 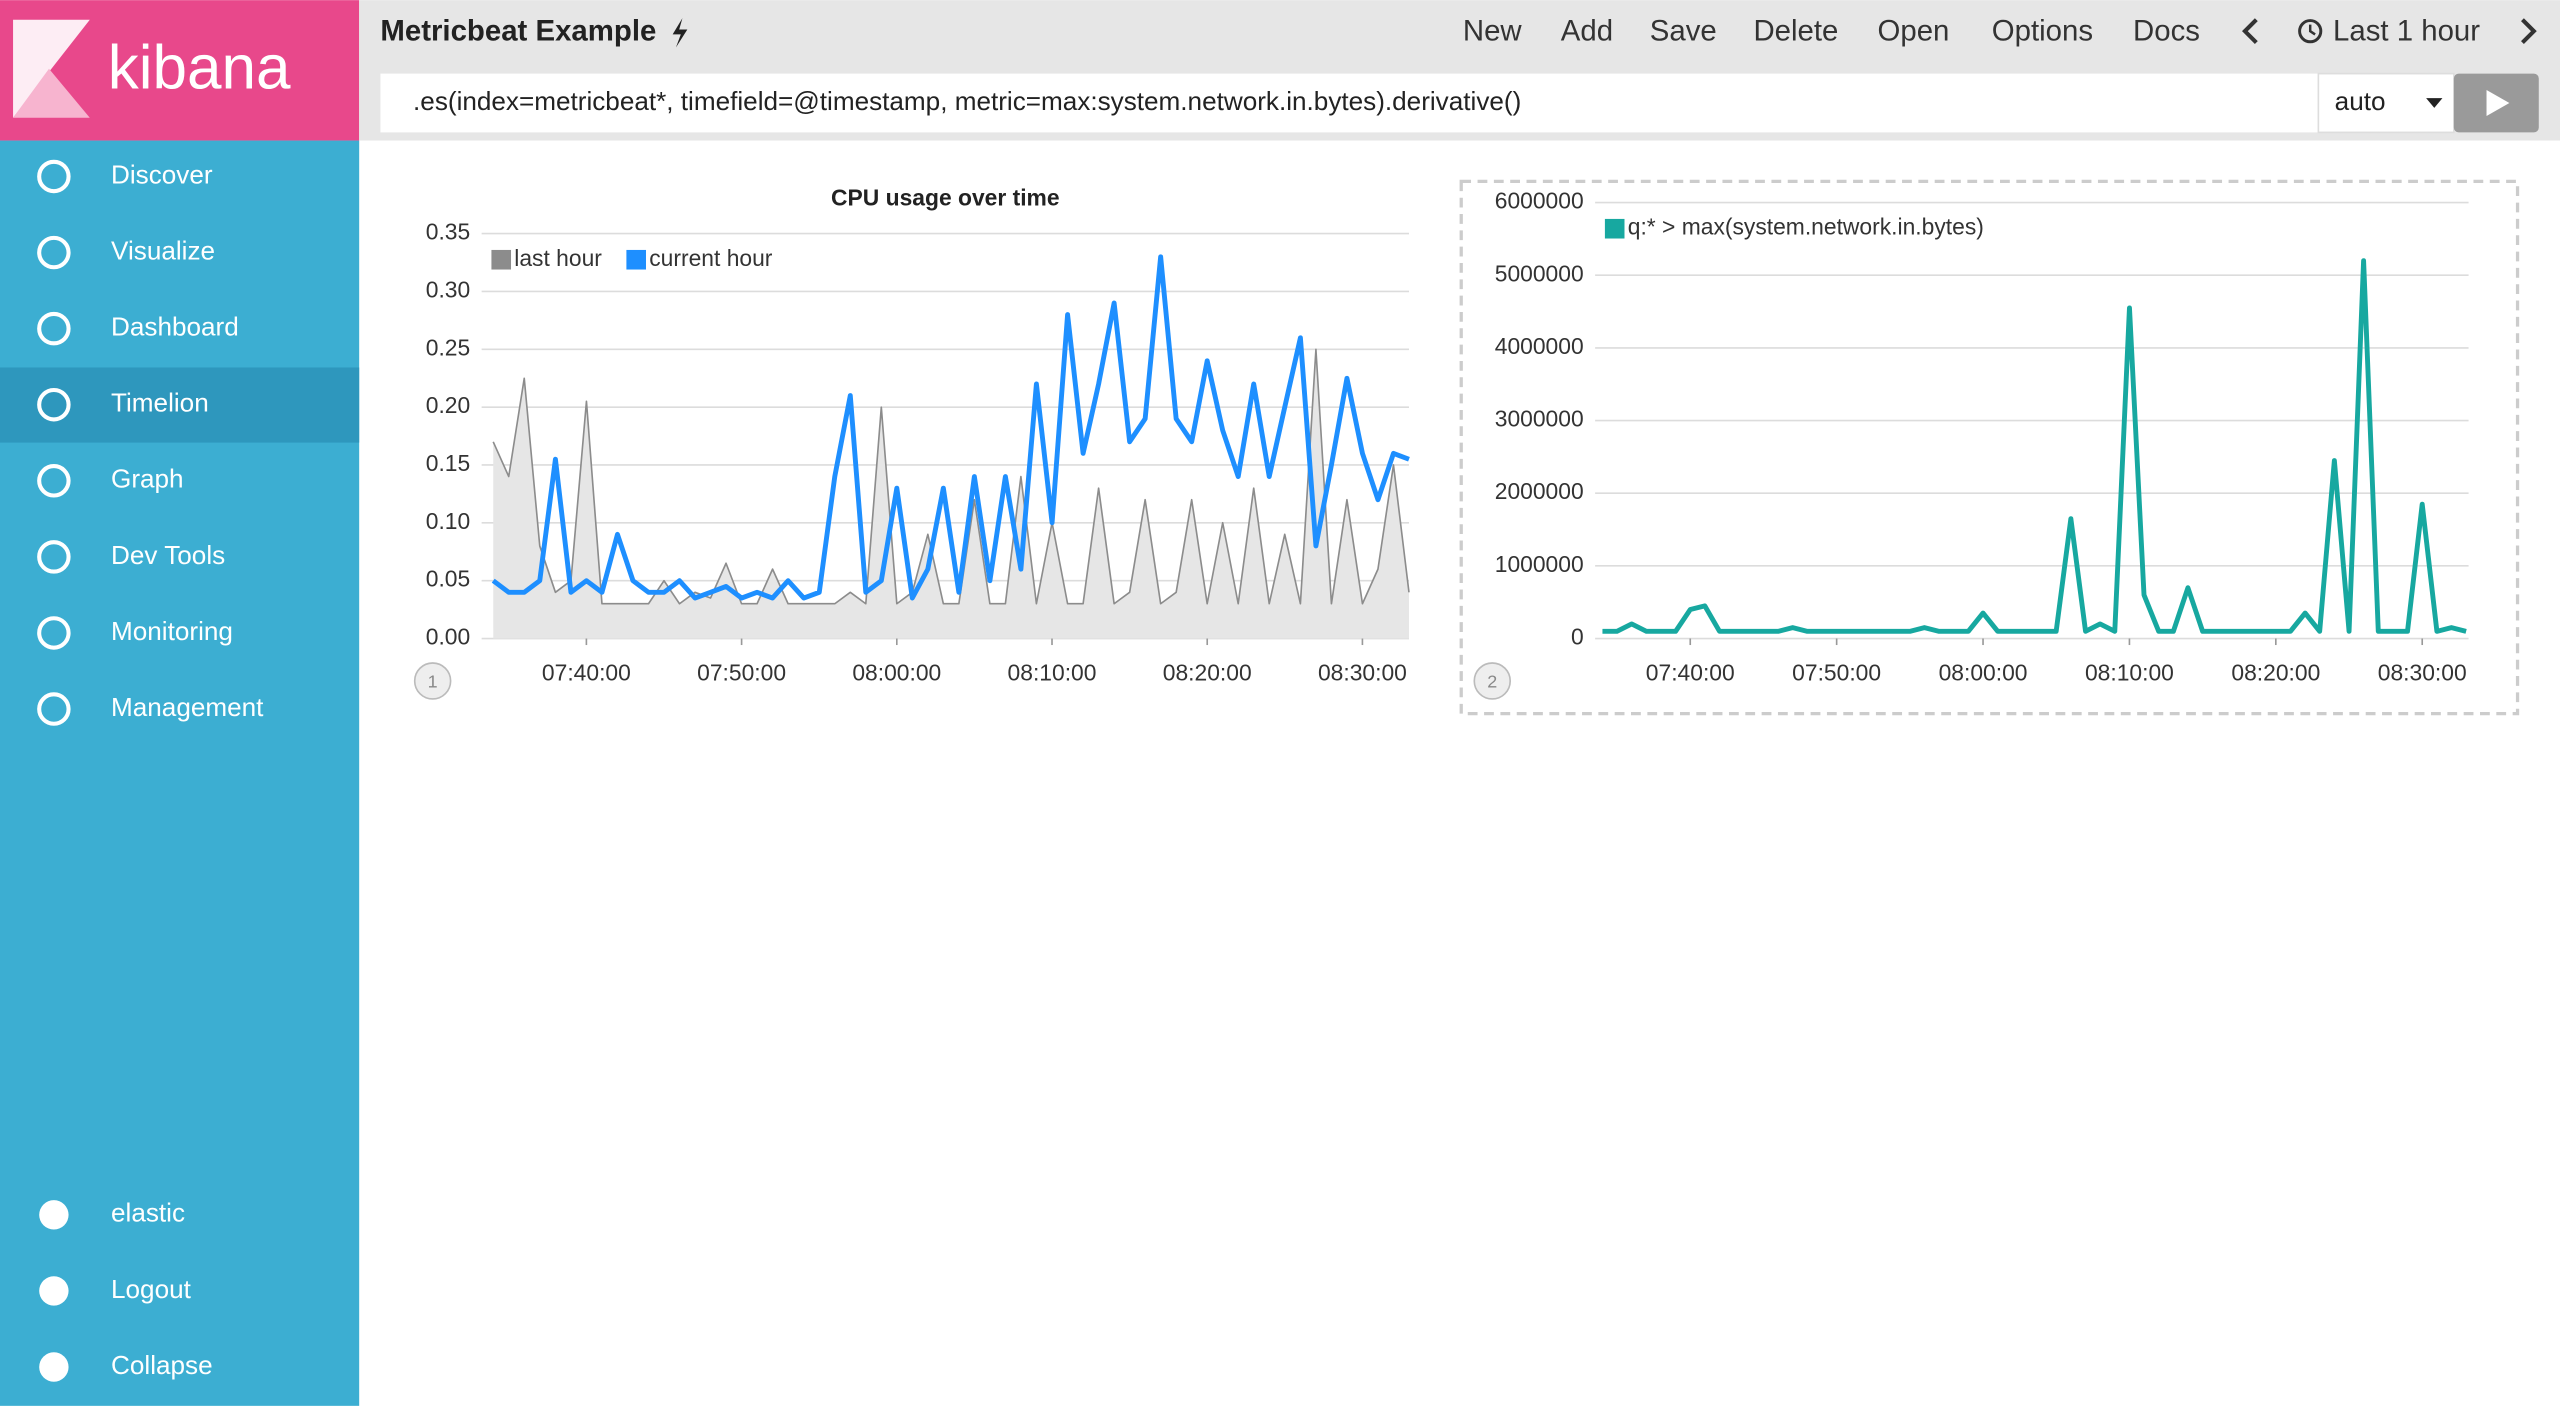 I want to click on y-tick-label: 4000000, so click(x=1539, y=346).